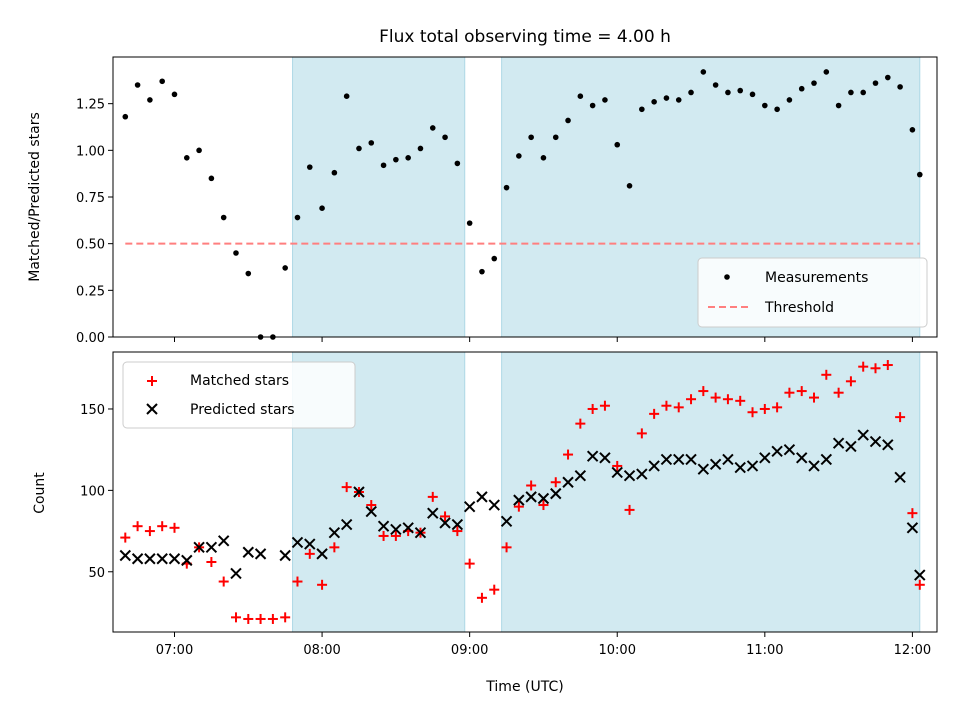  Describe the element at coordinates (152, 381) in the screenshot. I see `legend-matched-marker` at that location.